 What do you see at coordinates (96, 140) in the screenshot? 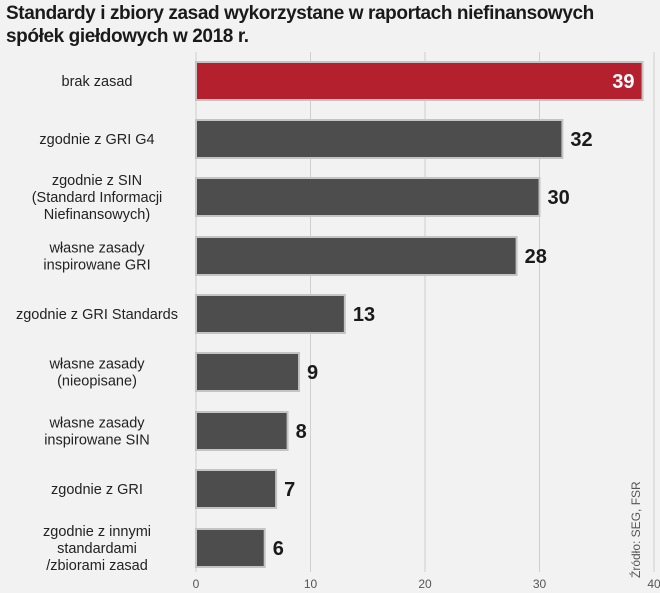
I see `category-label-1: zgodnie z GRI G4` at bounding box center [96, 140].